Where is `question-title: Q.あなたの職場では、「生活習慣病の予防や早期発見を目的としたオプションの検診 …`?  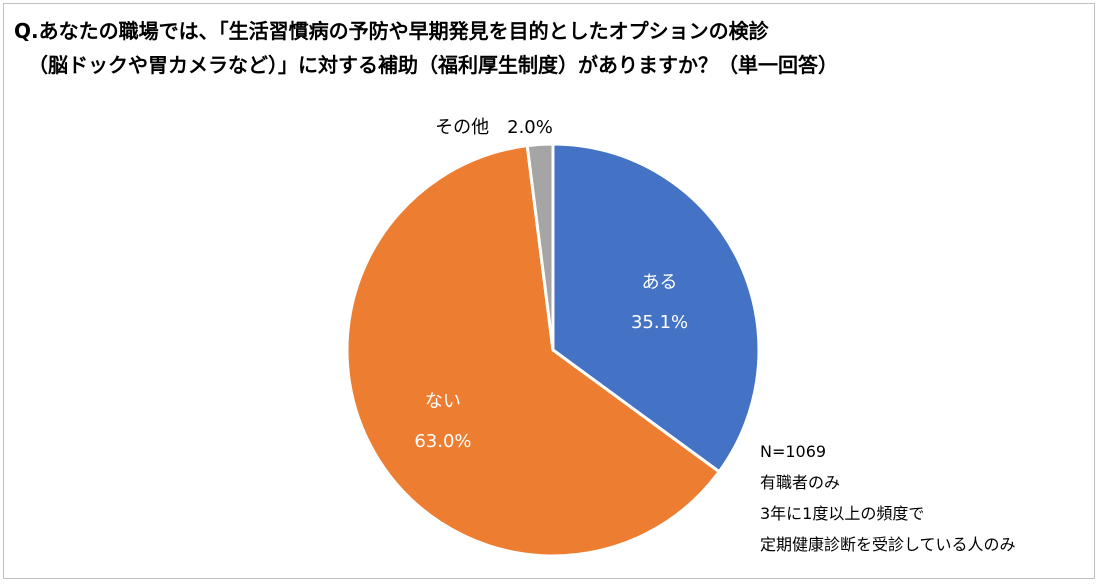 question-title: Q.あなたの職場では、「生活習慣病の予防や早期発見を目的としたオプションの検診 … is located at coordinates (549, 48).